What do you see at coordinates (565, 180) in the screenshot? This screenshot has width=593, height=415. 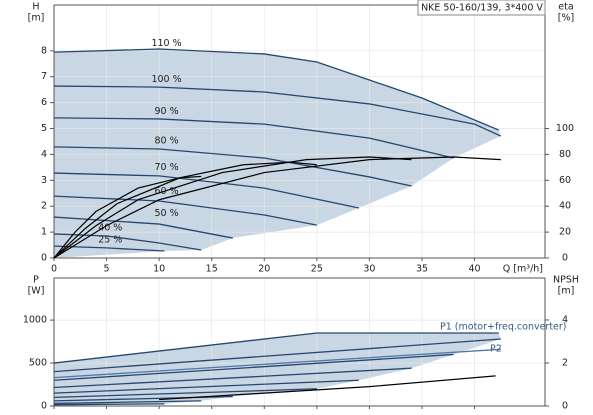 I see `y2-tick-label: 60` at bounding box center [565, 180].